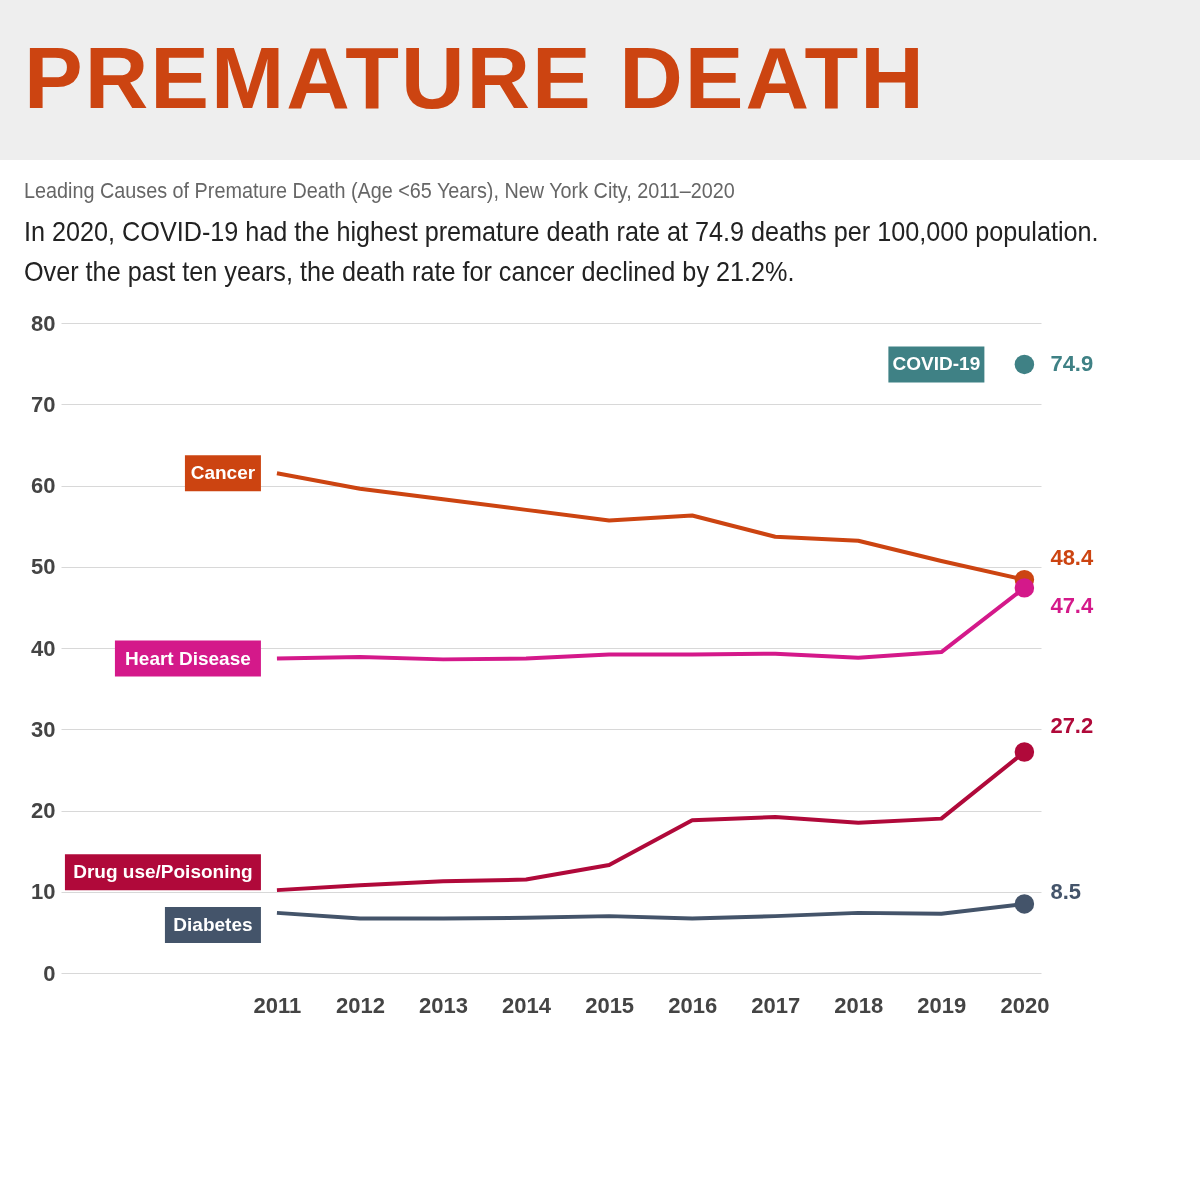  I want to click on x-tick-label: 2011, so click(277, 1005).